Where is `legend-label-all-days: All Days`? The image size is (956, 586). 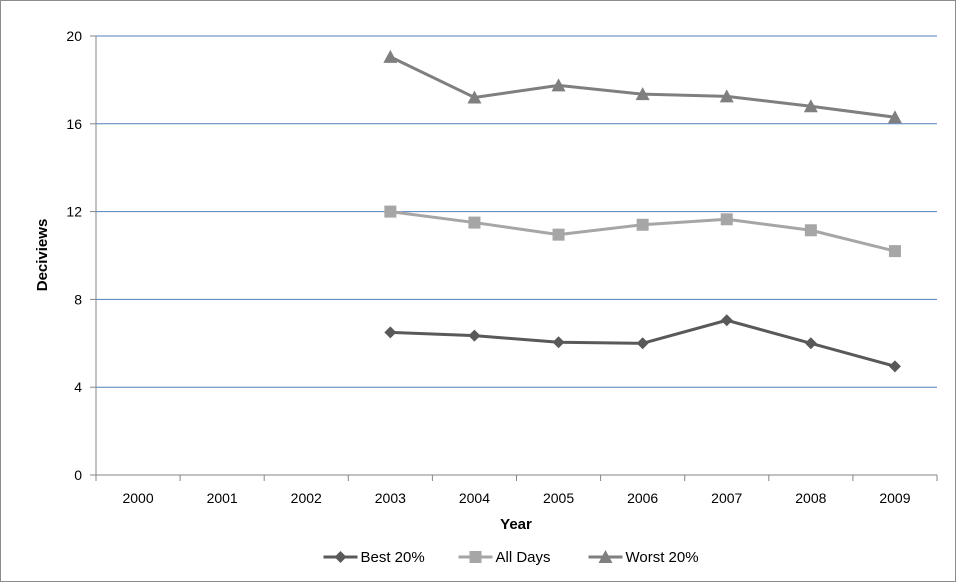
legend-label-all-days: All Days is located at coordinates (523, 557).